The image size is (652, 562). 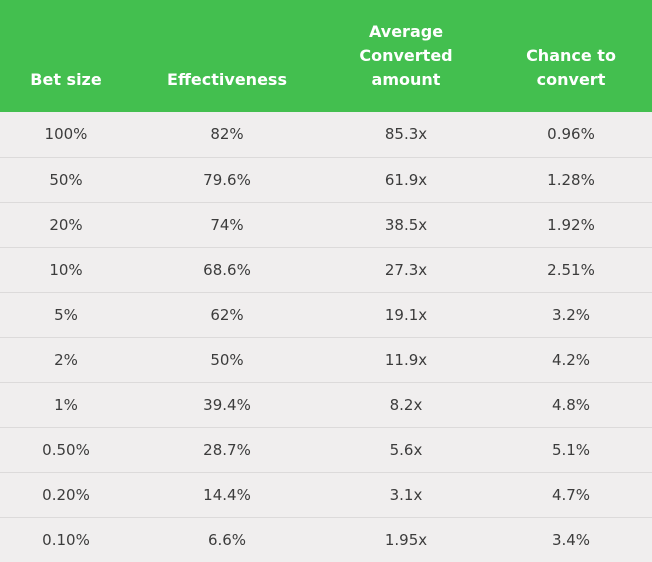 I want to click on cell-average-converted-amount: 1.95x, so click(x=406, y=539).